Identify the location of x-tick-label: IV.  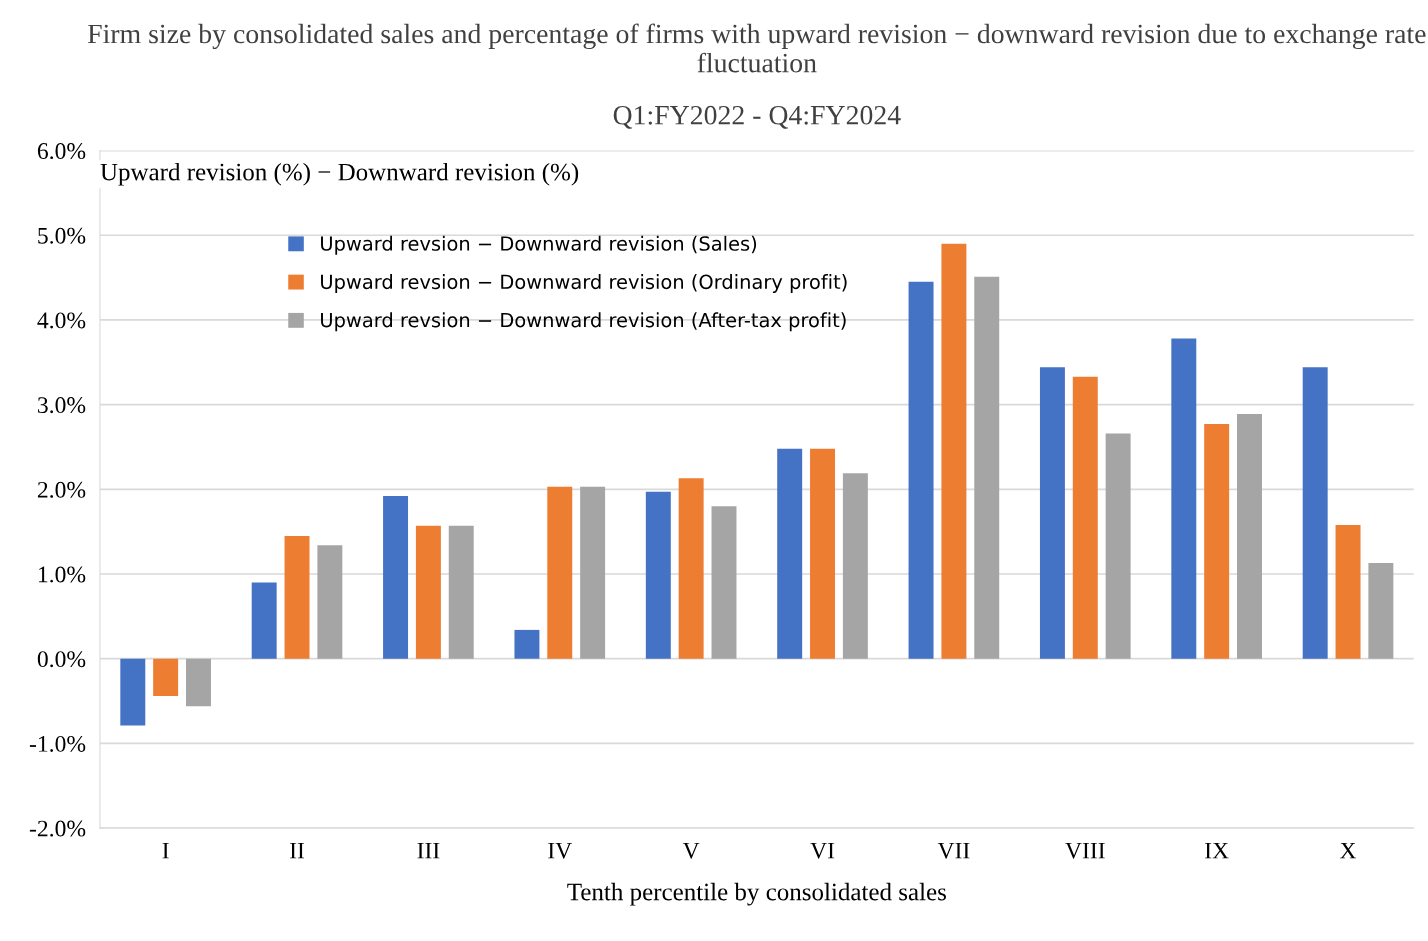
(560, 850).